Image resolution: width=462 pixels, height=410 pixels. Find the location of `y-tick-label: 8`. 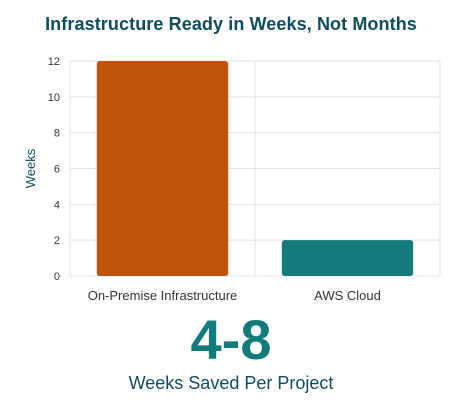

y-tick-label: 8 is located at coordinates (57, 134).